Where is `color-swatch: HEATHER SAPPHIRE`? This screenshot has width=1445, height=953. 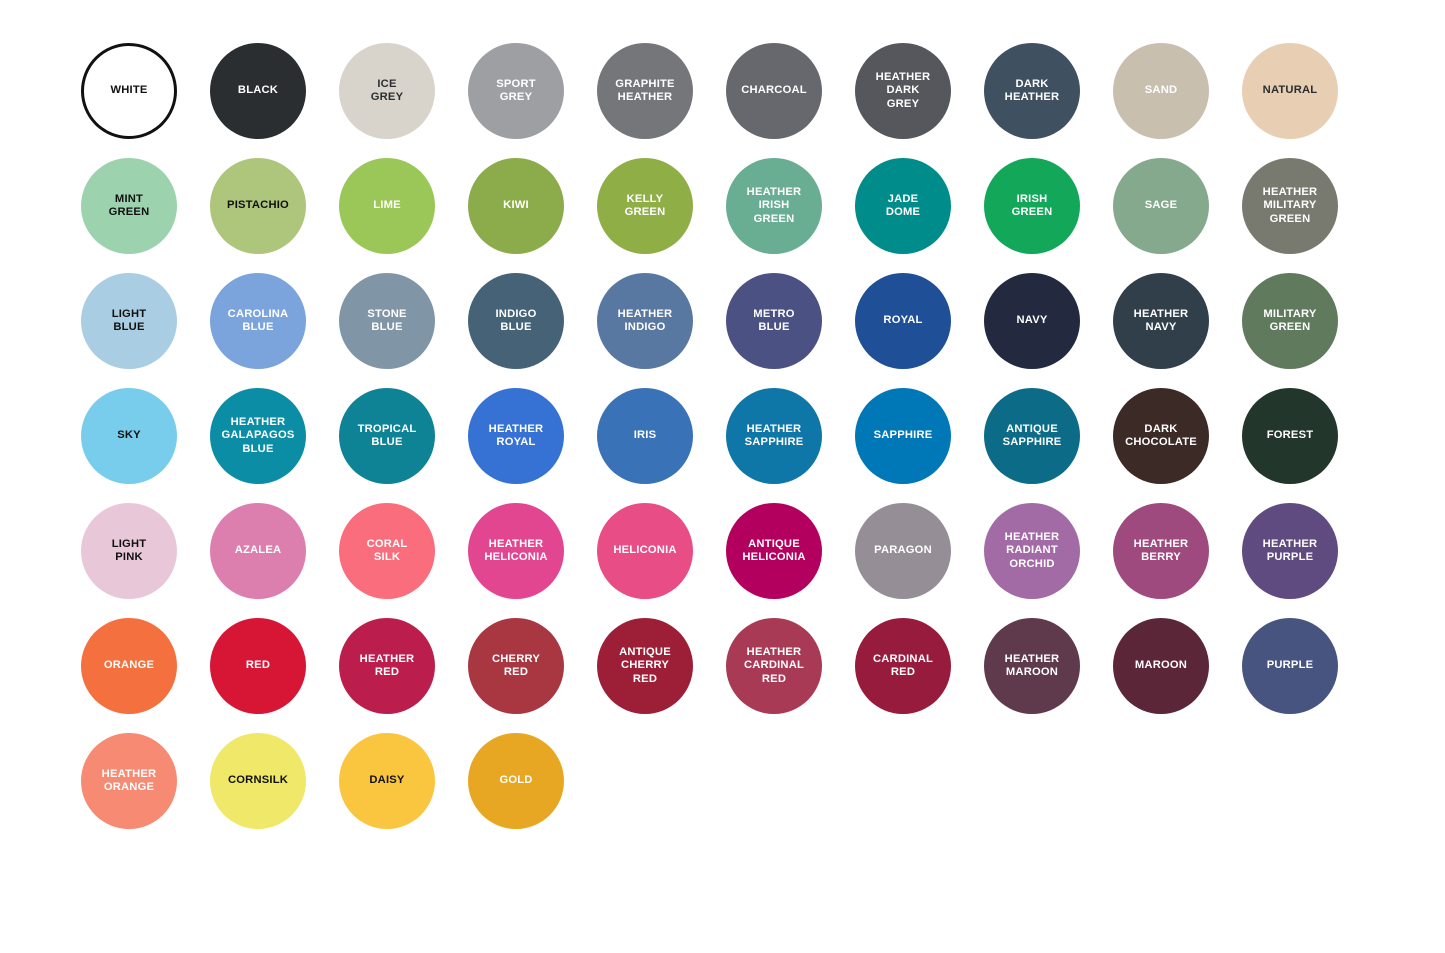 color-swatch: HEATHER SAPPHIRE is located at coordinates (774, 436).